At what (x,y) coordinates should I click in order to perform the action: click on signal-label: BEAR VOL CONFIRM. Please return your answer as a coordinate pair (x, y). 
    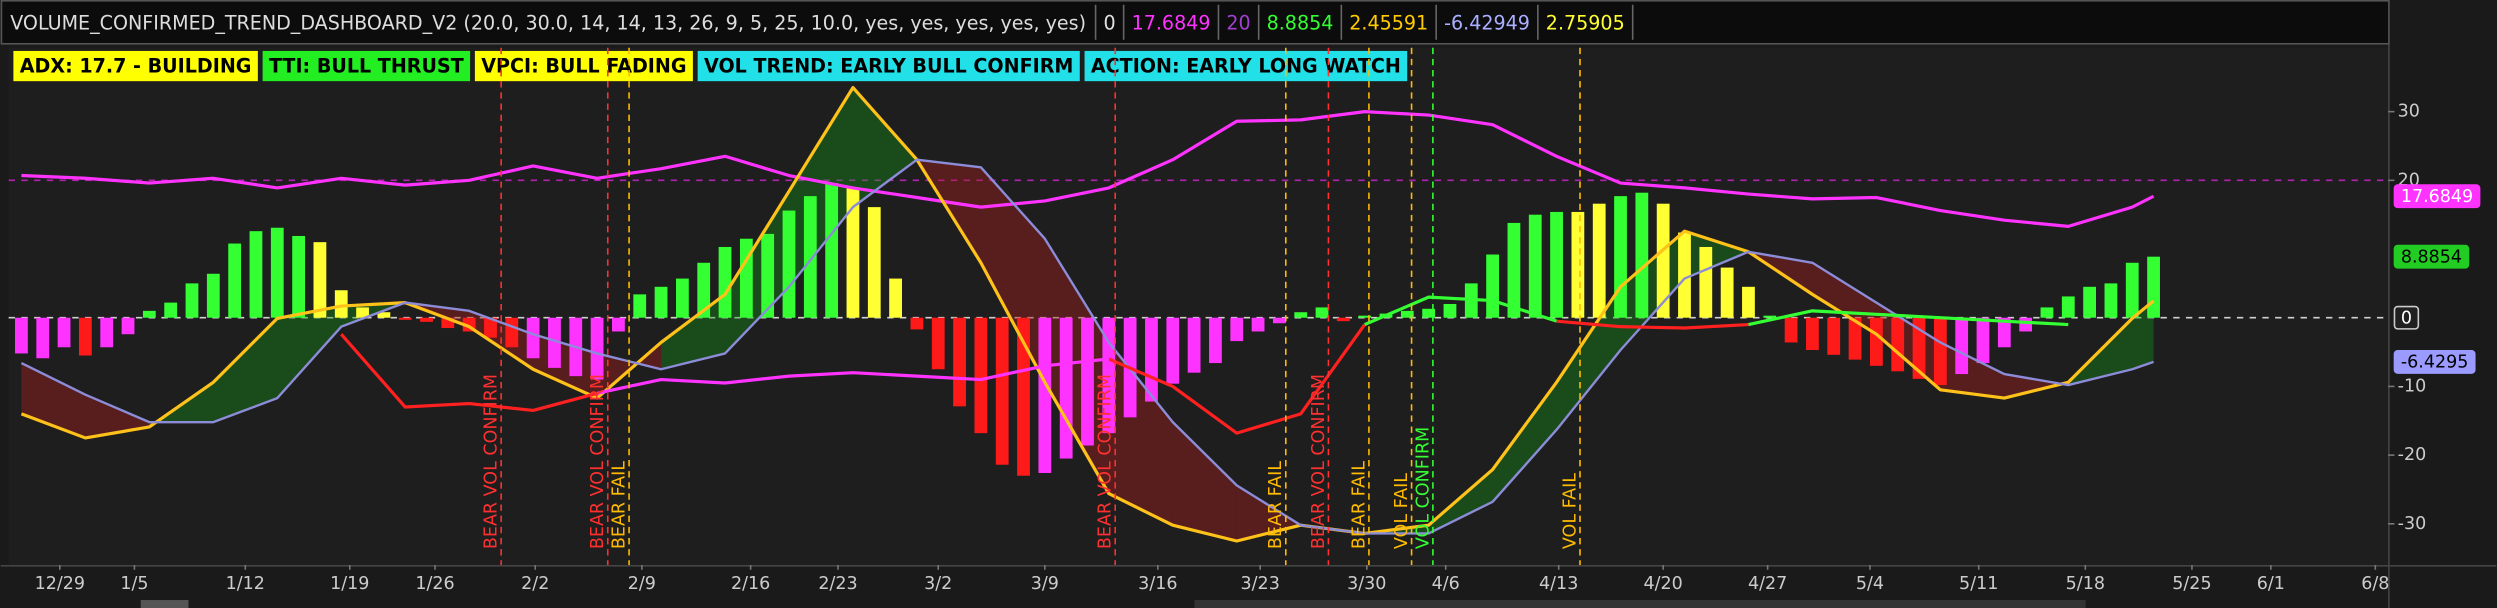
    Looking at the image, I should click on (492, 461).